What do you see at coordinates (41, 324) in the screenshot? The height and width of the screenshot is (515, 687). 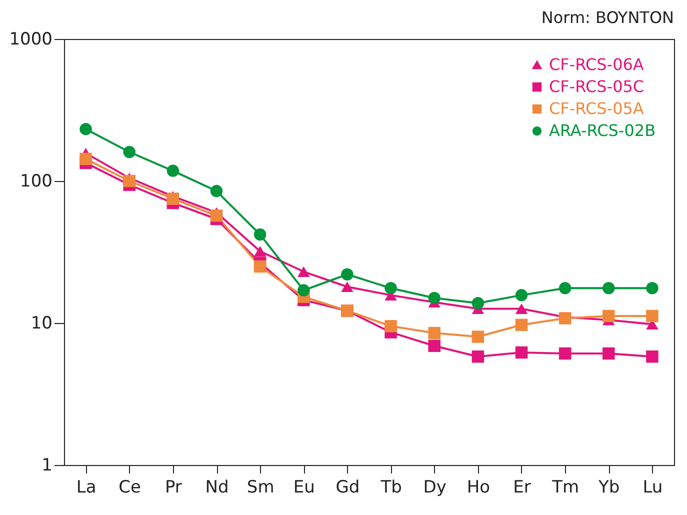 I see `y-tick-label: 10` at bounding box center [41, 324].